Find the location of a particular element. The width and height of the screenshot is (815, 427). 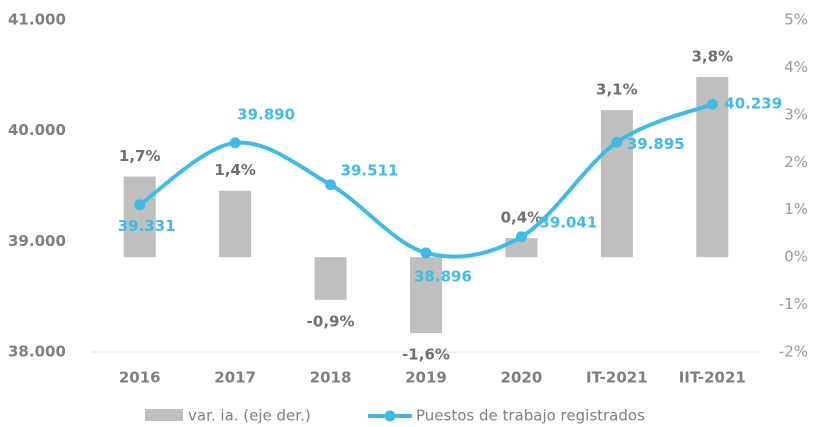

bar-value-label: 1,7% is located at coordinates (140, 156).